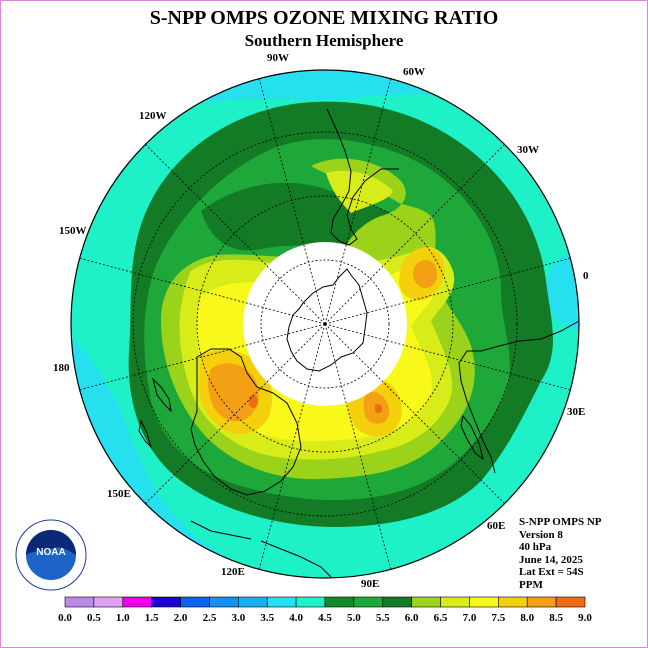 The image size is (648, 648). I want to click on coastline-antarctica, so click(327, 320).